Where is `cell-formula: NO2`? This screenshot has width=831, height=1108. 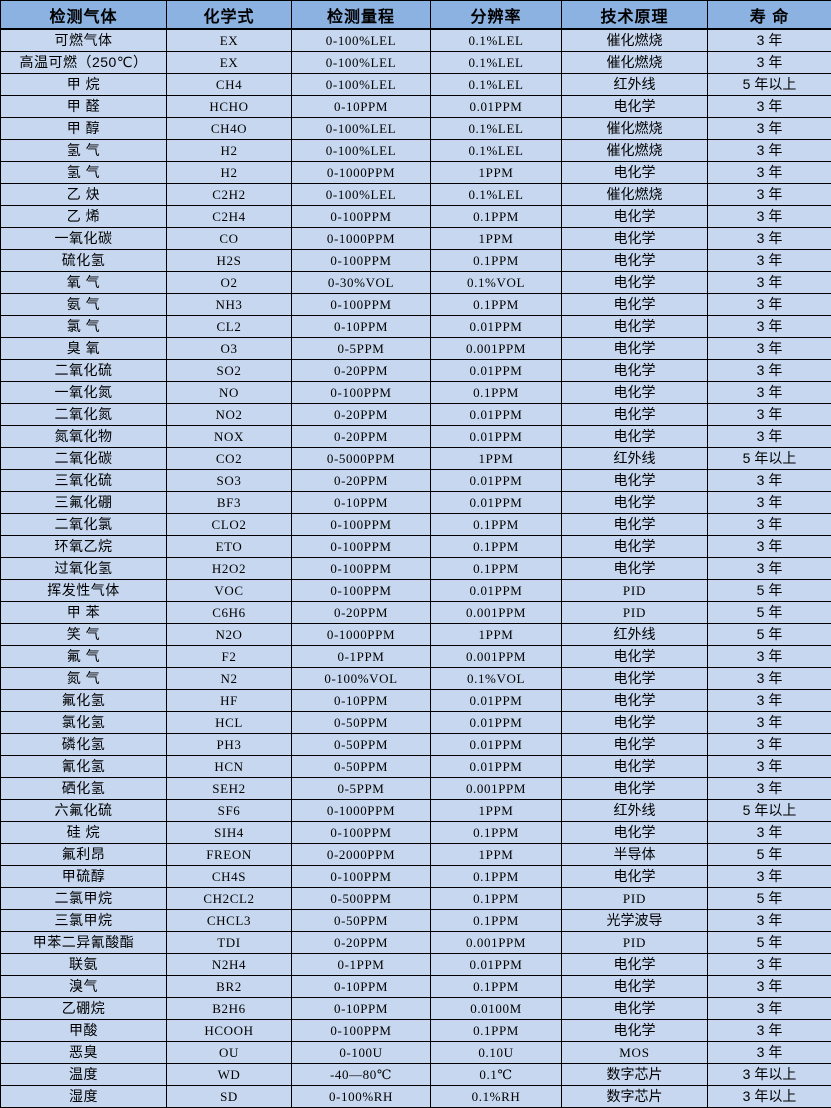 cell-formula: NO2 is located at coordinates (229, 415).